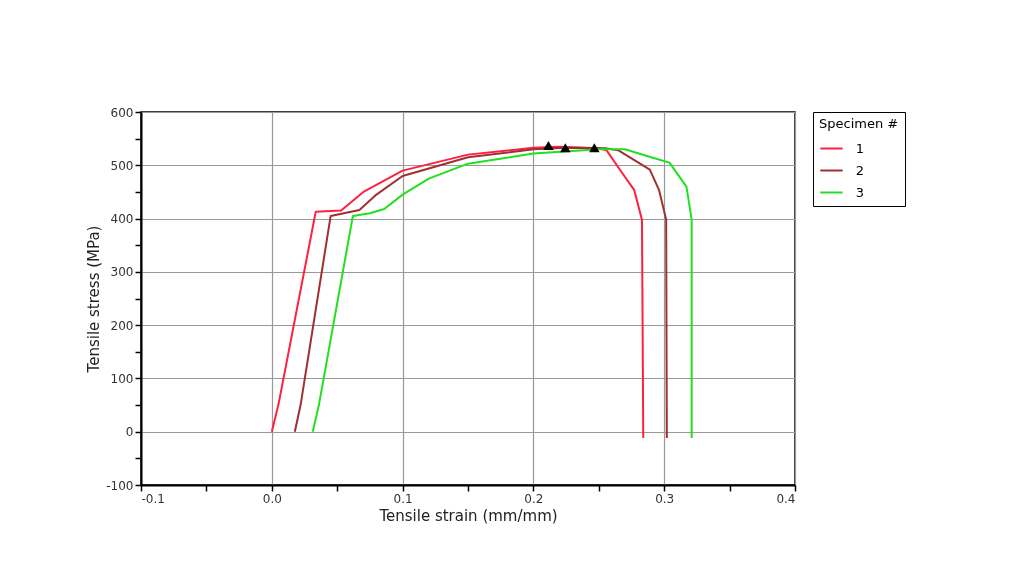 This screenshot has width=1016, height=574. What do you see at coordinates (129, 432) in the screenshot?
I see `y-tick-label: 0` at bounding box center [129, 432].